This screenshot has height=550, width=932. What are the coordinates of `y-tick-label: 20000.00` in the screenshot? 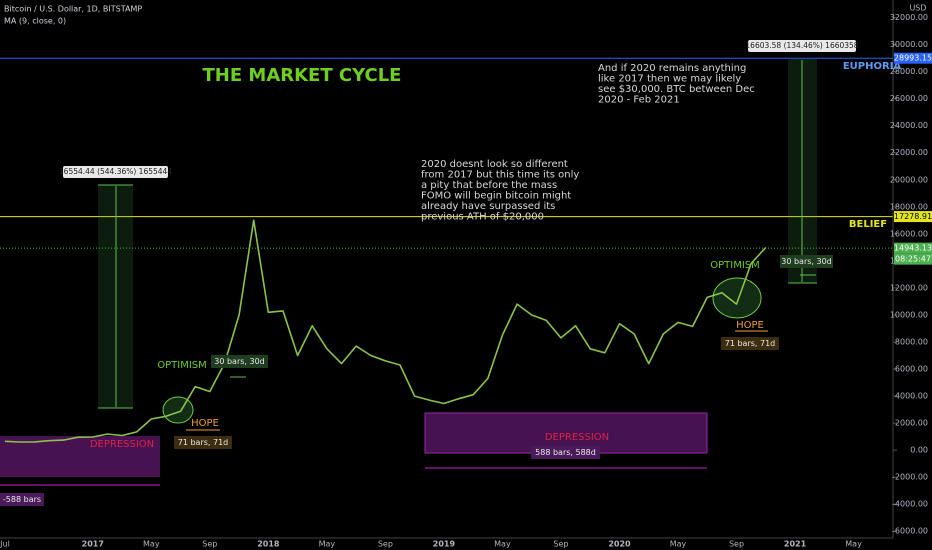 It's located at (909, 179).